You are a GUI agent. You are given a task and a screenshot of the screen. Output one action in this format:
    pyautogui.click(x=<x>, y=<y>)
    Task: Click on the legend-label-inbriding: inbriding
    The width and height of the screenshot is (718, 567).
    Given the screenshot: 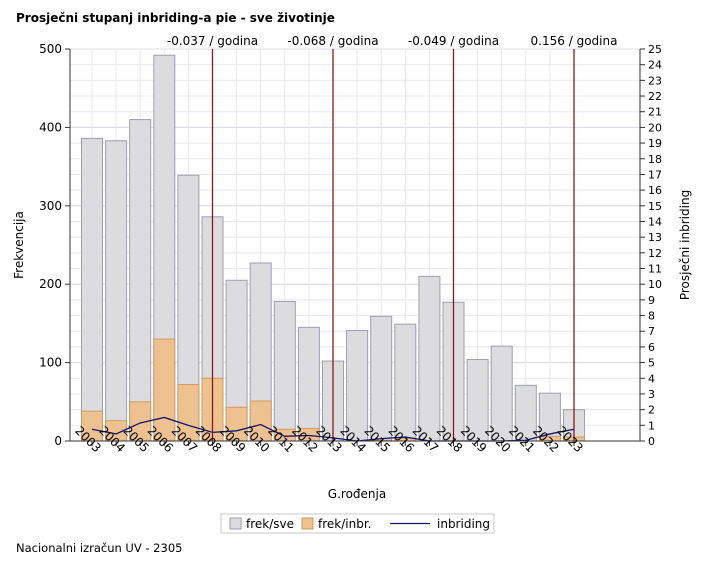 What is the action you would take?
    pyautogui.click(x=463, y=524)
    